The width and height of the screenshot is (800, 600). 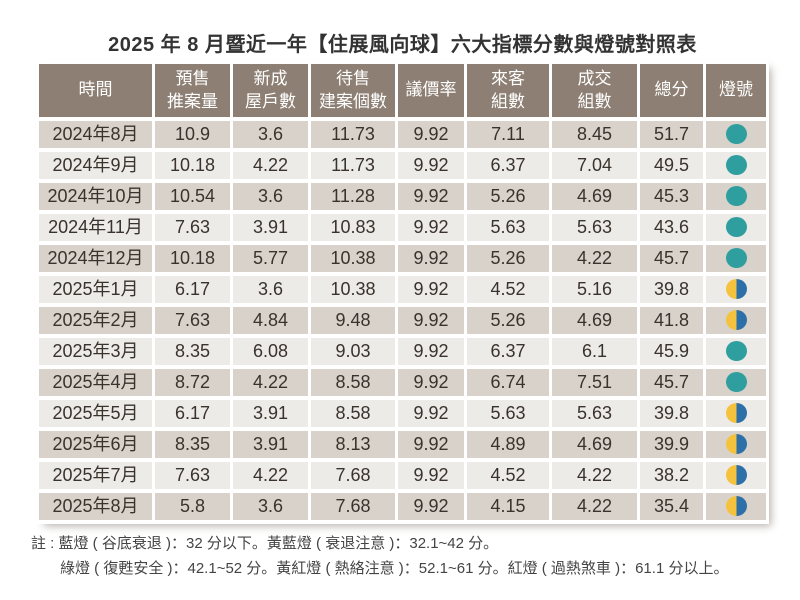 What do you see at coordinates (95, 413) in the screenshot?
I see `cell-time: 2025年5月` at bounding box center [95, 413].